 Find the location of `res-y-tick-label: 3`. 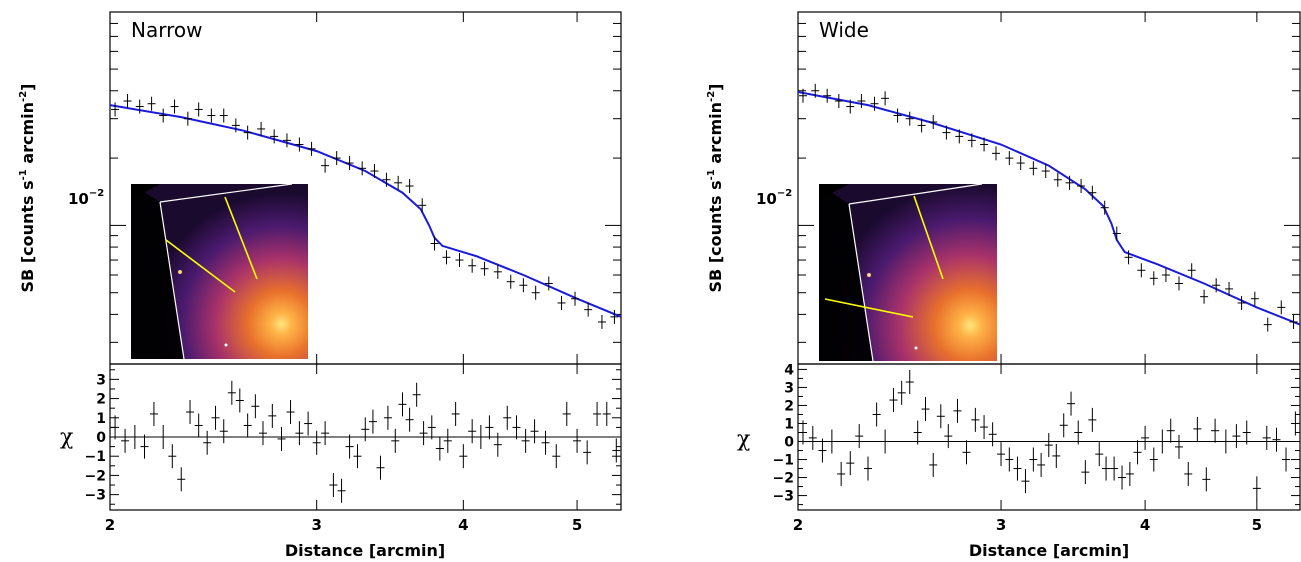

res-y-tick-label: 3 is located at coordinates (101, 380).